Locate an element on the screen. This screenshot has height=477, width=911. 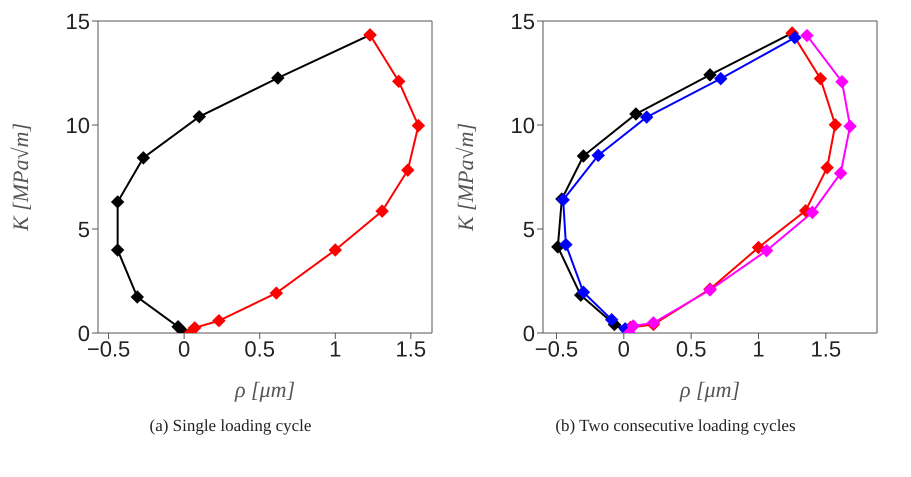
text: (b) Two consecutive loading cycles is located at coordinates (675, 426).